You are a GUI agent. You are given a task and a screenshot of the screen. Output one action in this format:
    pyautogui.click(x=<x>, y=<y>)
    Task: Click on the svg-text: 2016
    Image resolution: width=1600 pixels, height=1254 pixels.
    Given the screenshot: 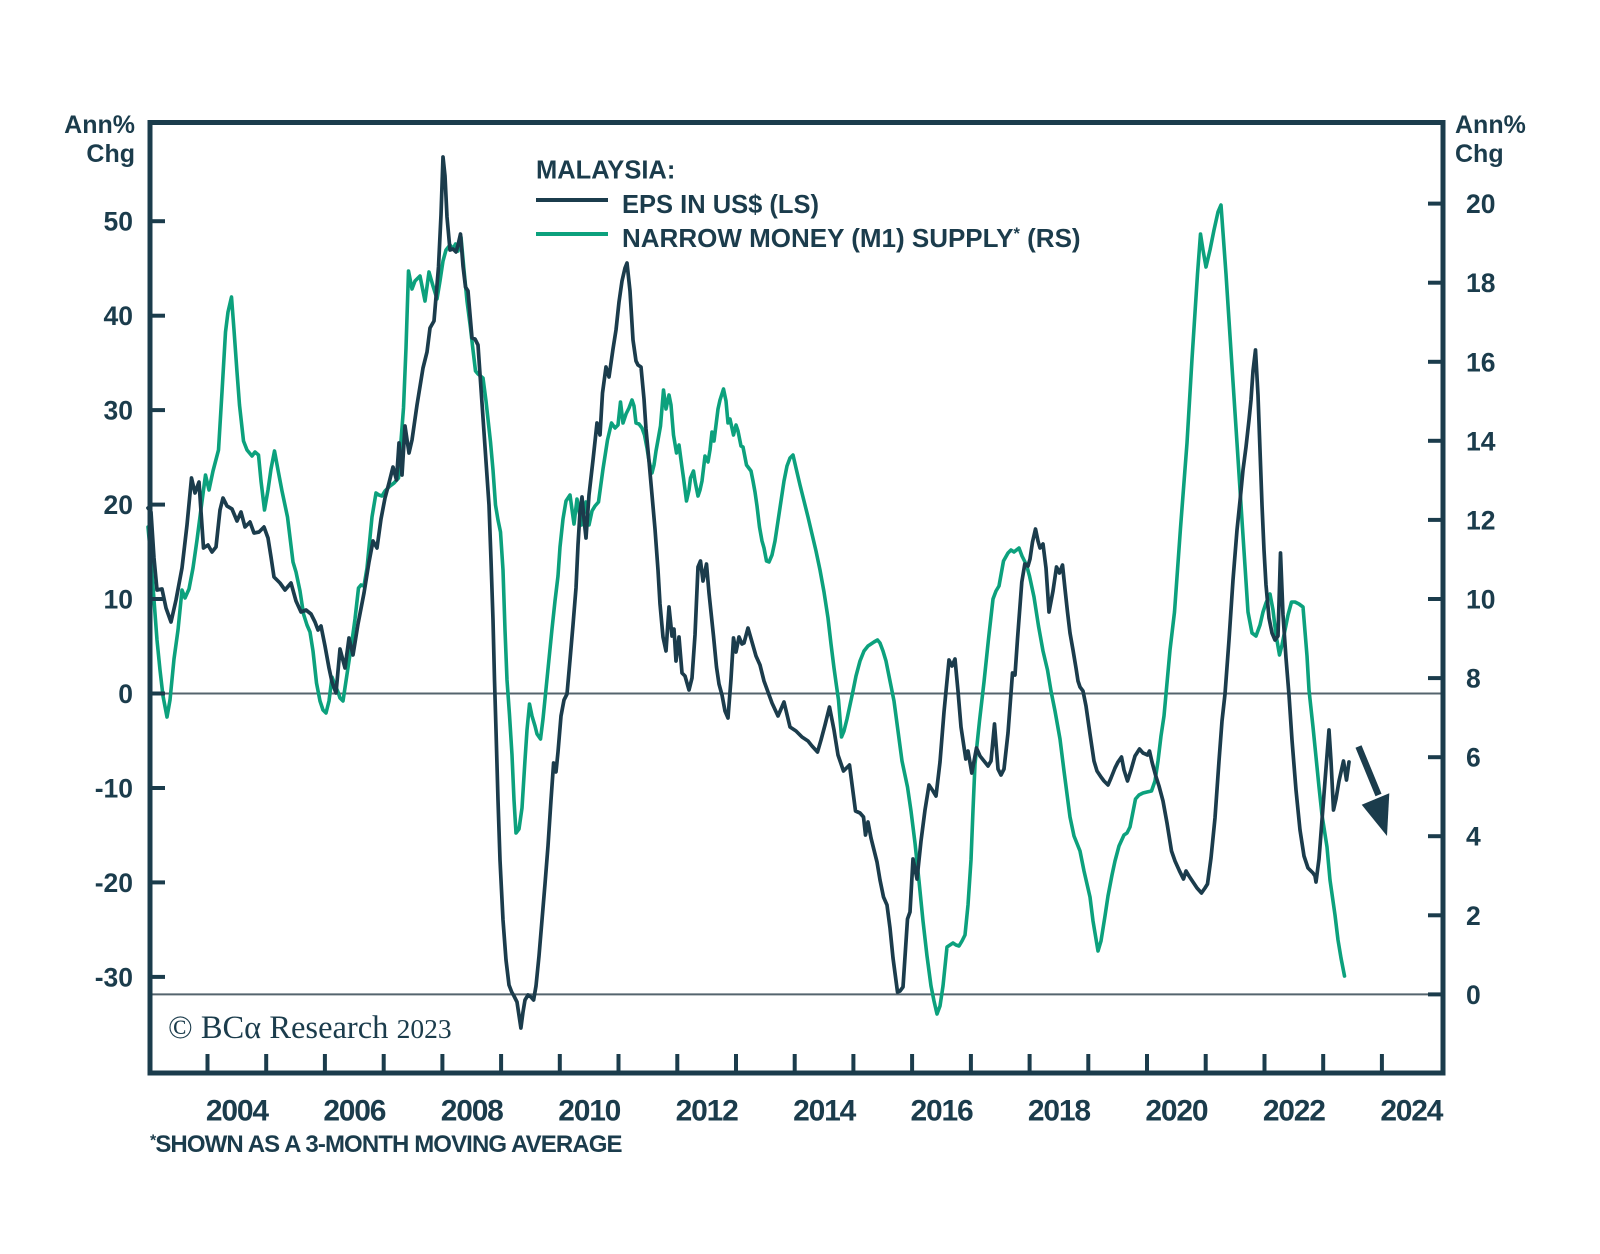 What is the action you would take?
    pyautogui.click(x=942, y=1111)
    